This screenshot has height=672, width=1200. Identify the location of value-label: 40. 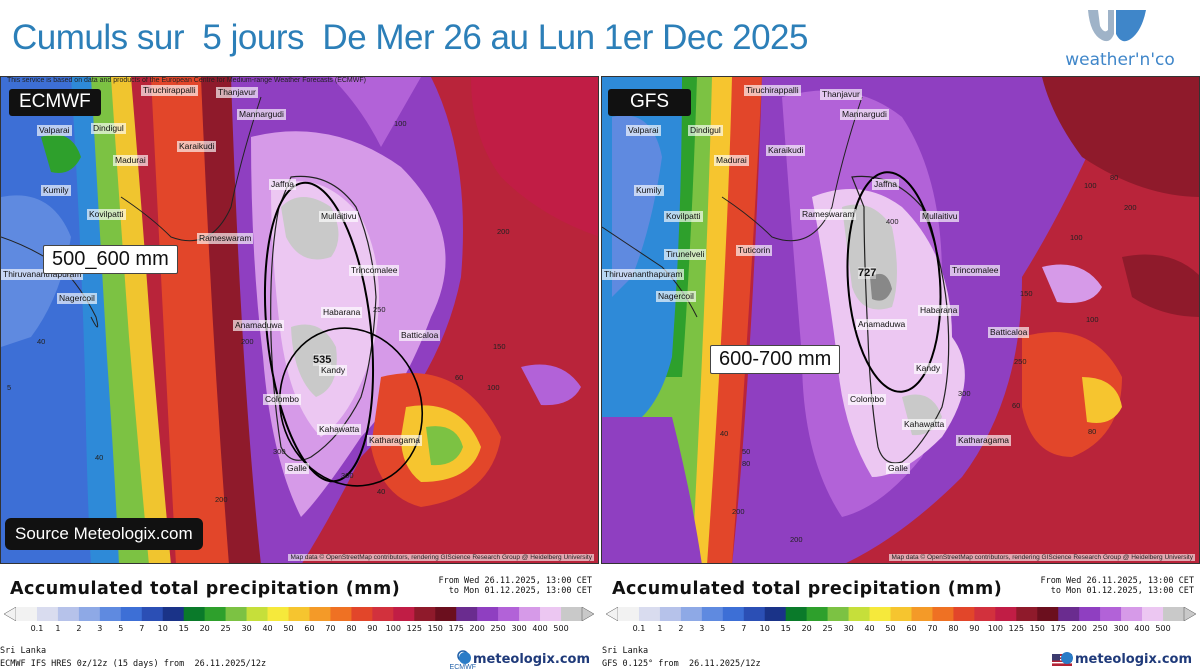
(724, 433).